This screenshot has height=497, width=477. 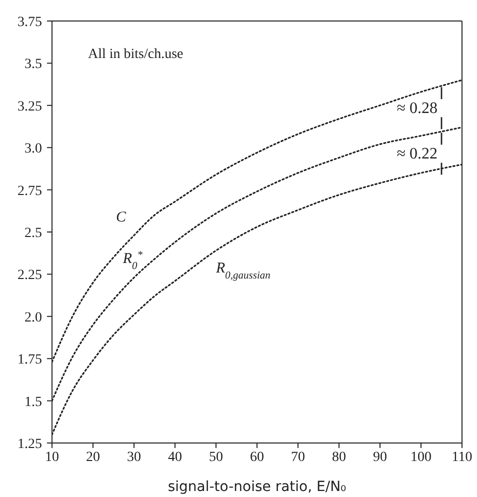 I want to click on x-tick-label: 30, so click(x=134, y=457).